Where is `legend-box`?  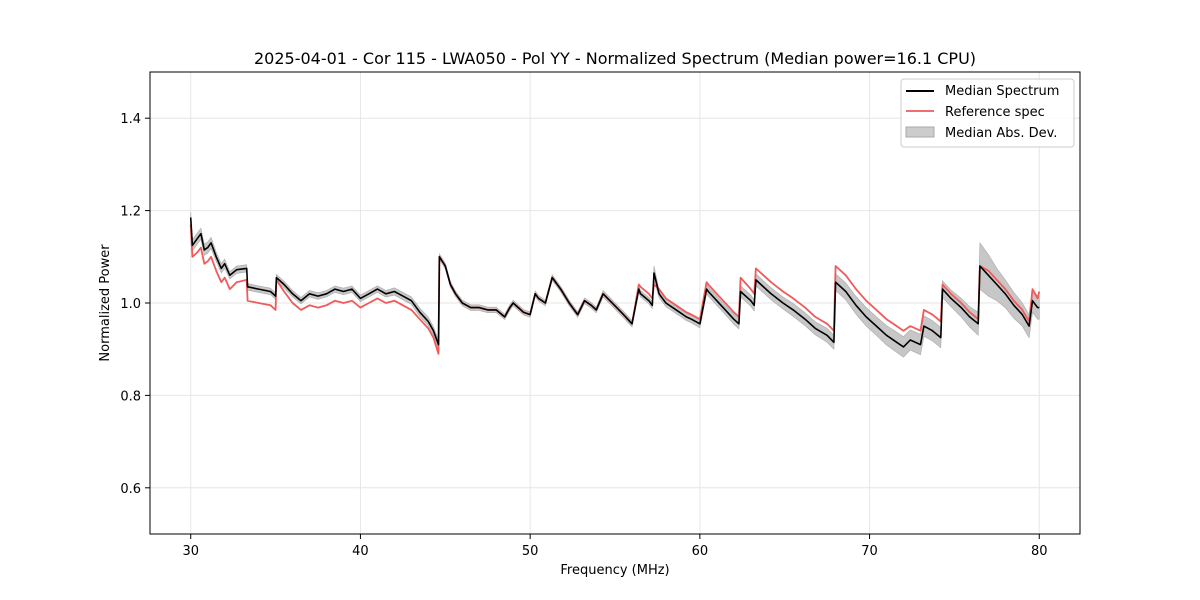
legend-box is located at coordinates (987, 113).